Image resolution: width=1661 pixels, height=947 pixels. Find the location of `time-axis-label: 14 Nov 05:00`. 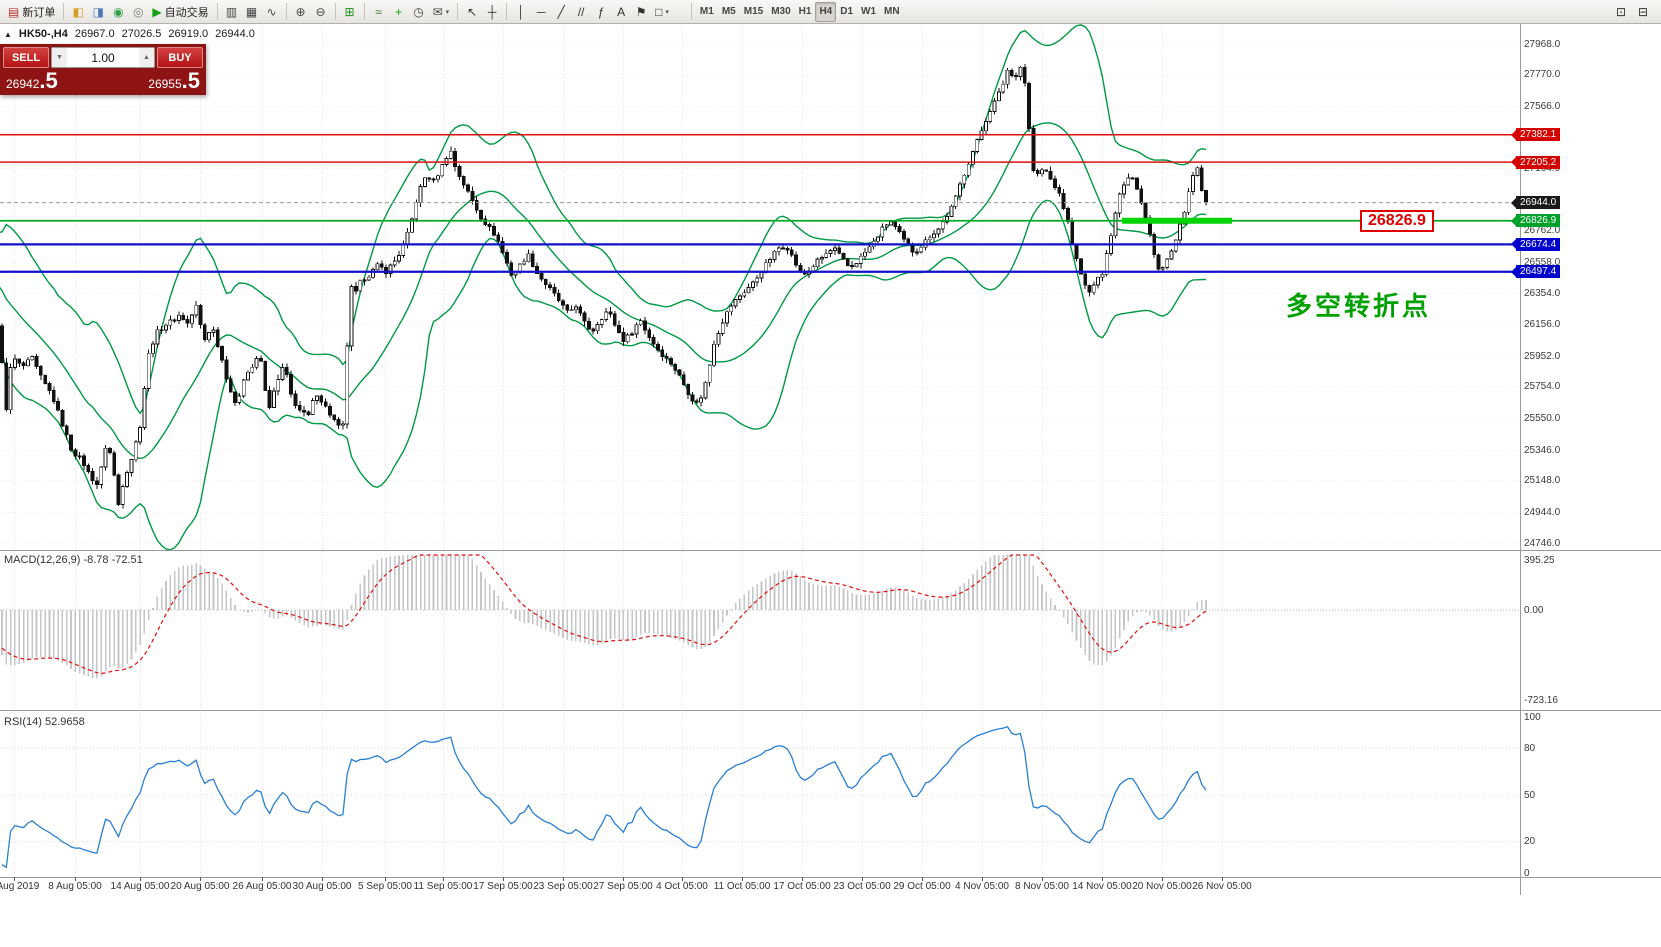

time-axis-label: 14 Nov 05:00 is located at coordinates (1102, 886).